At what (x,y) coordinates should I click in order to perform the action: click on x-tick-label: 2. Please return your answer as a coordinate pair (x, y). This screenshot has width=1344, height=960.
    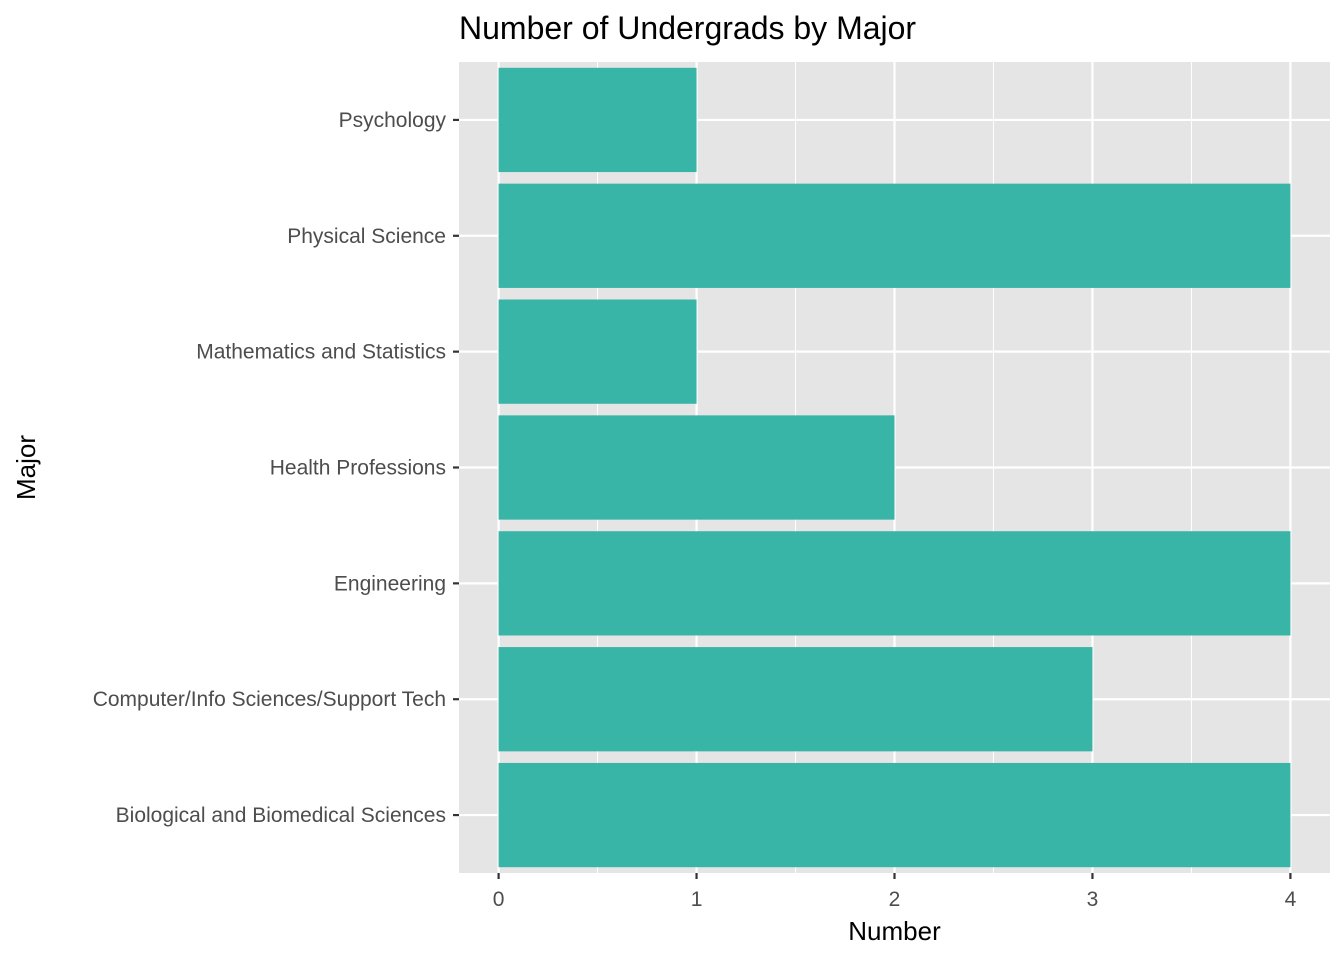
    Looking at the image, I should click on (895, 899).